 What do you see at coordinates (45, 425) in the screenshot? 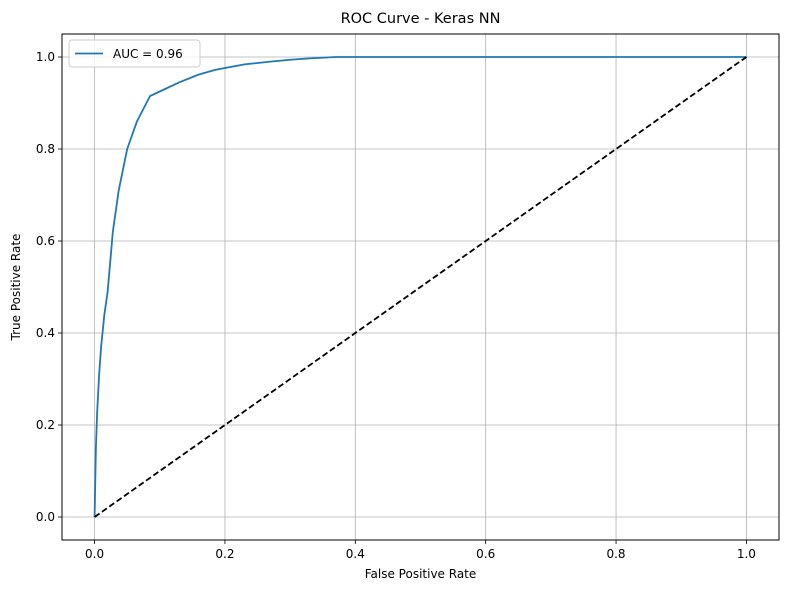
I see `y-tick-label: 0.2` at bounding box center [45, 425].